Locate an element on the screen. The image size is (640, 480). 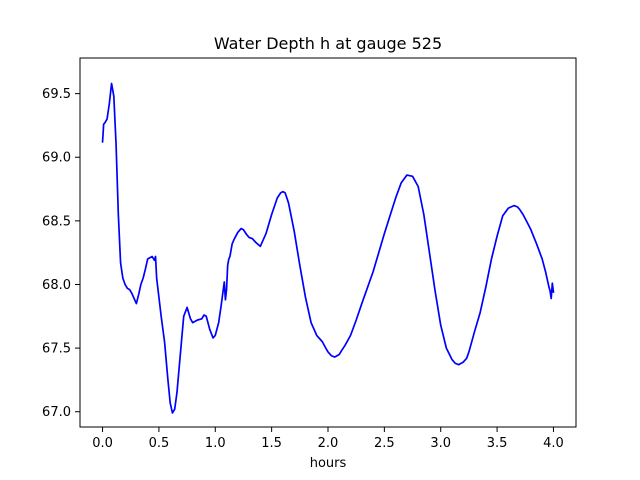
x-tick-label: 2.0 is located at coordinates (328, 443).